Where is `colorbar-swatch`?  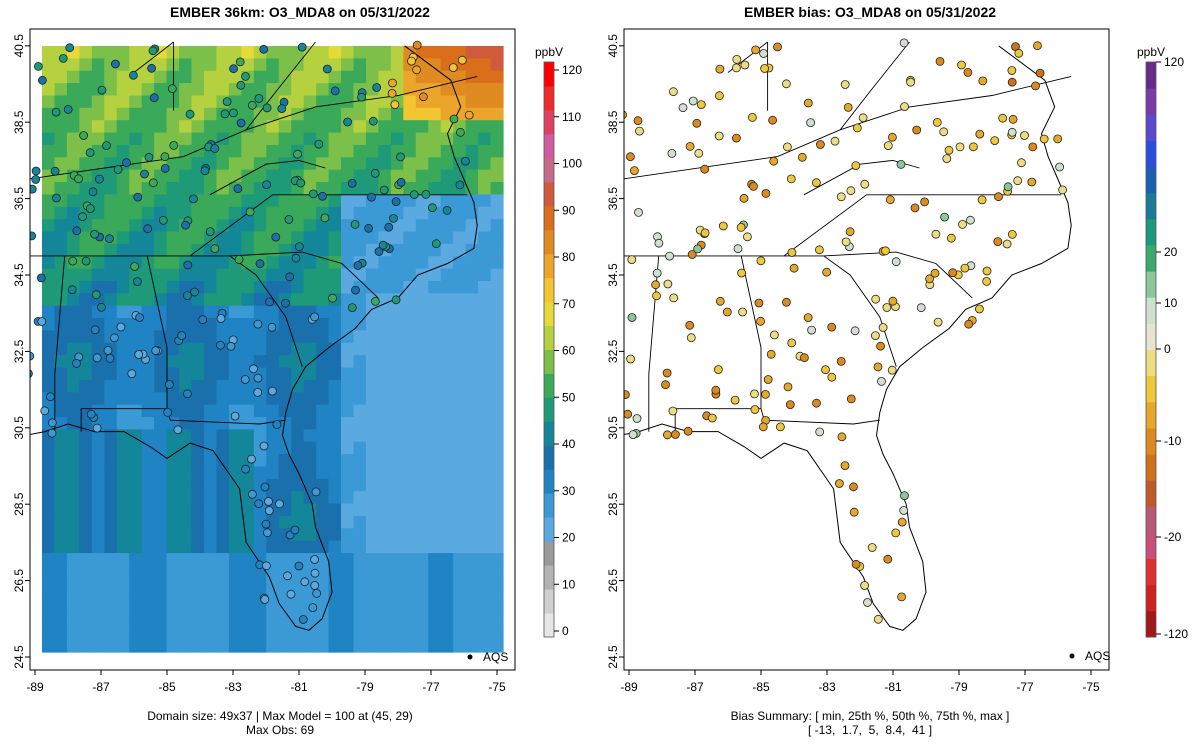
colorbar-swatch is located at coordinates (1151, 127).